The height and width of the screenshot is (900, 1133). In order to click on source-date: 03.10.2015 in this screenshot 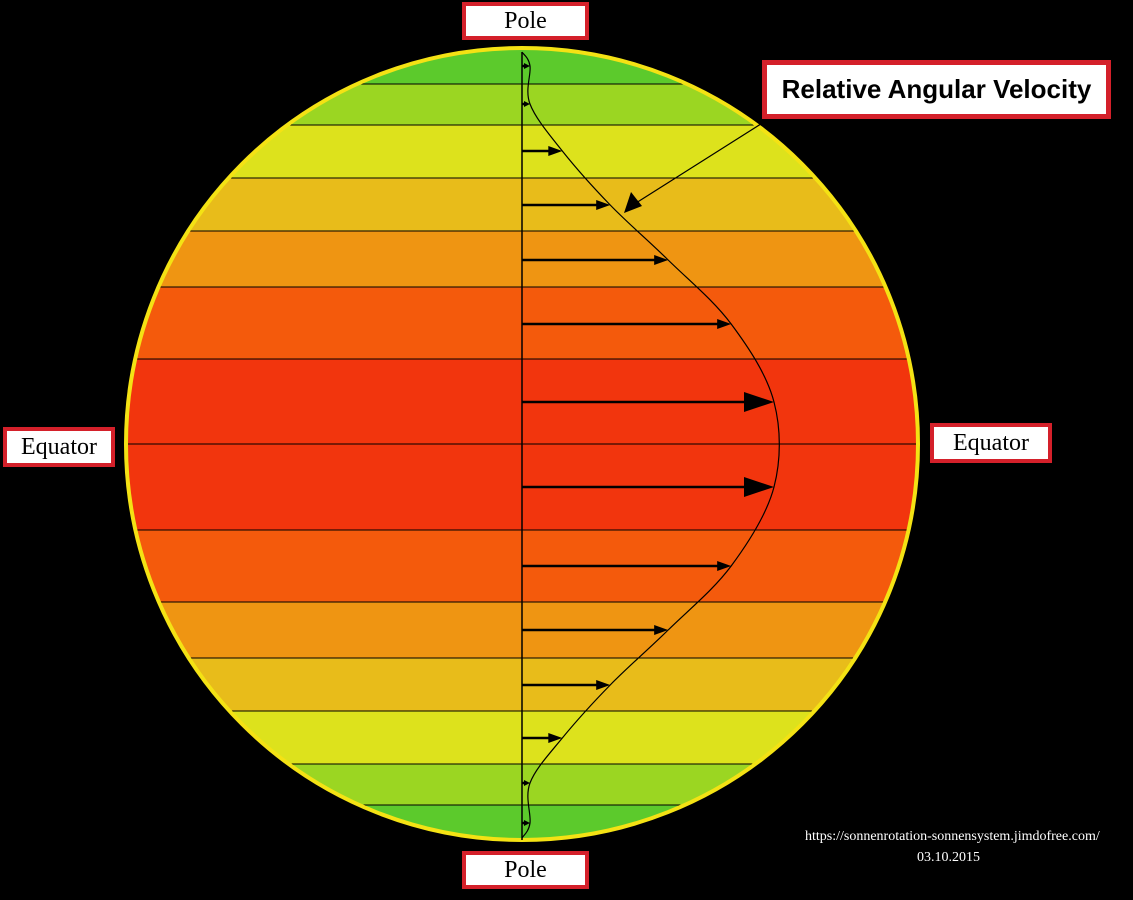, I will do `click(948, 857)`.